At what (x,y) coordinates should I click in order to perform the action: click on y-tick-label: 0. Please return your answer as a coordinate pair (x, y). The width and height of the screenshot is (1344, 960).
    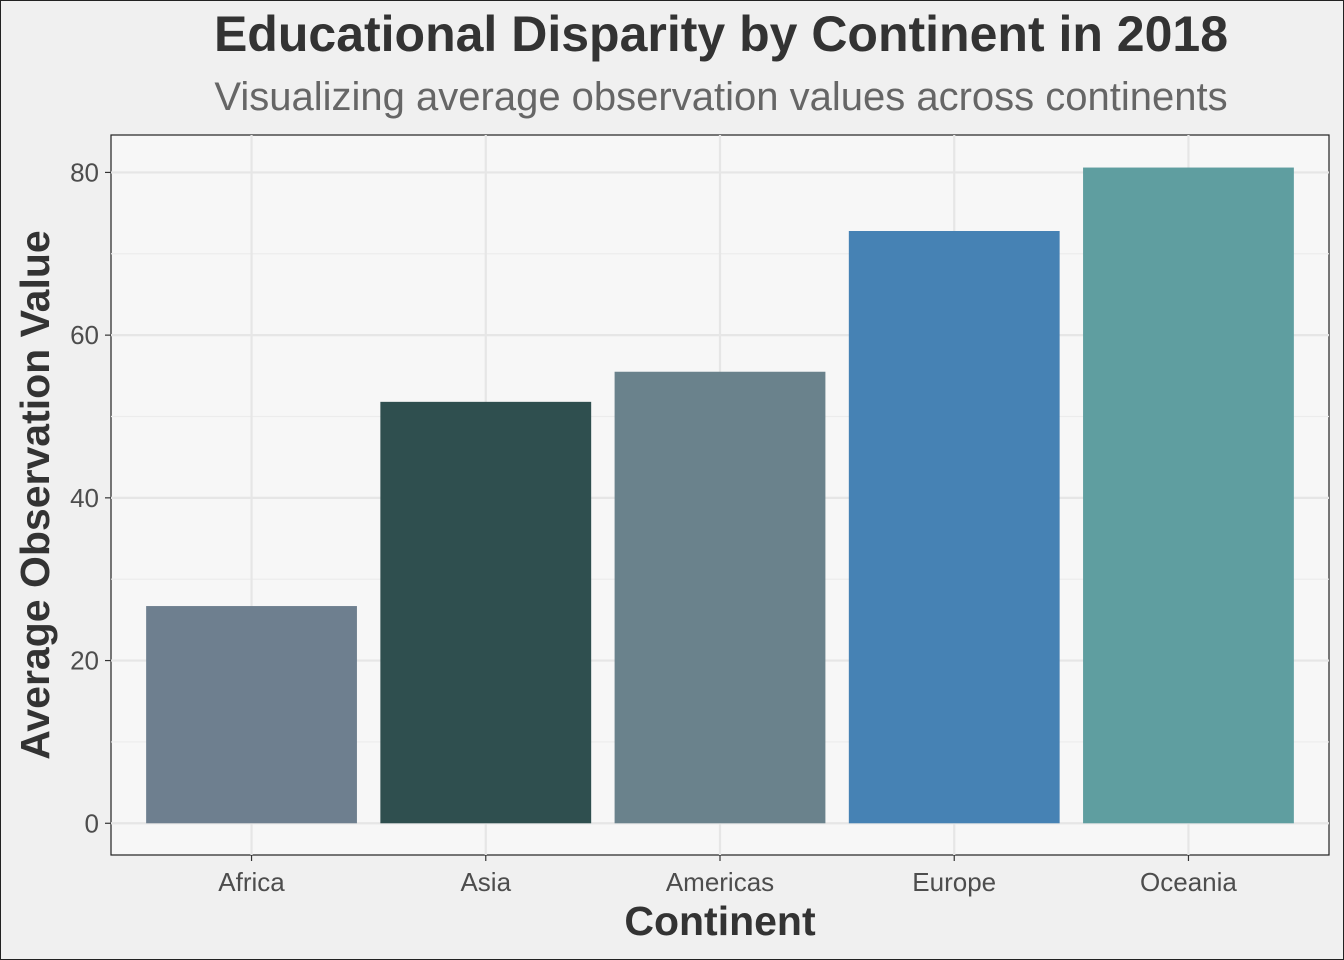
    Looking at the image, I should click on (92, 823).